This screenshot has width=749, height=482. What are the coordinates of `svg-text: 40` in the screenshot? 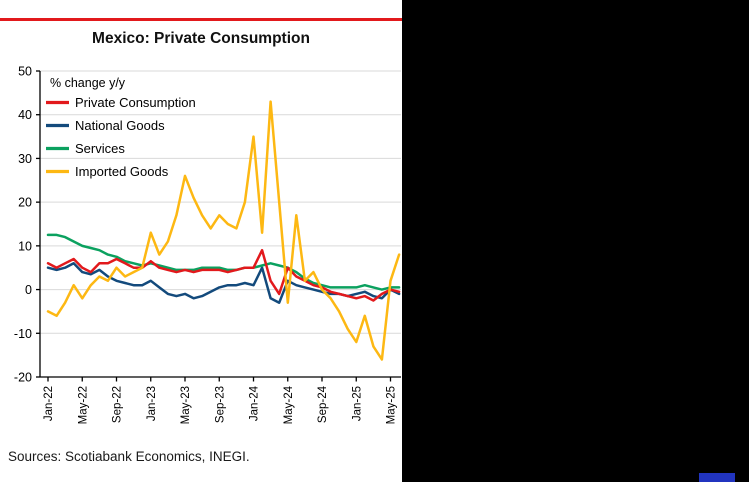 It's located at (25, 115).